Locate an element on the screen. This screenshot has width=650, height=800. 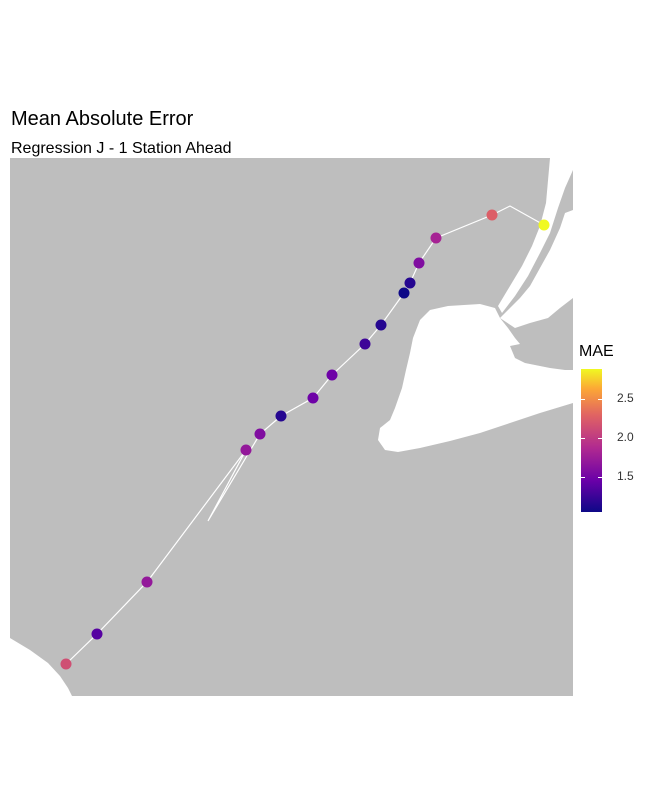
legend-title: MAE is located at coordinates (596, 351).